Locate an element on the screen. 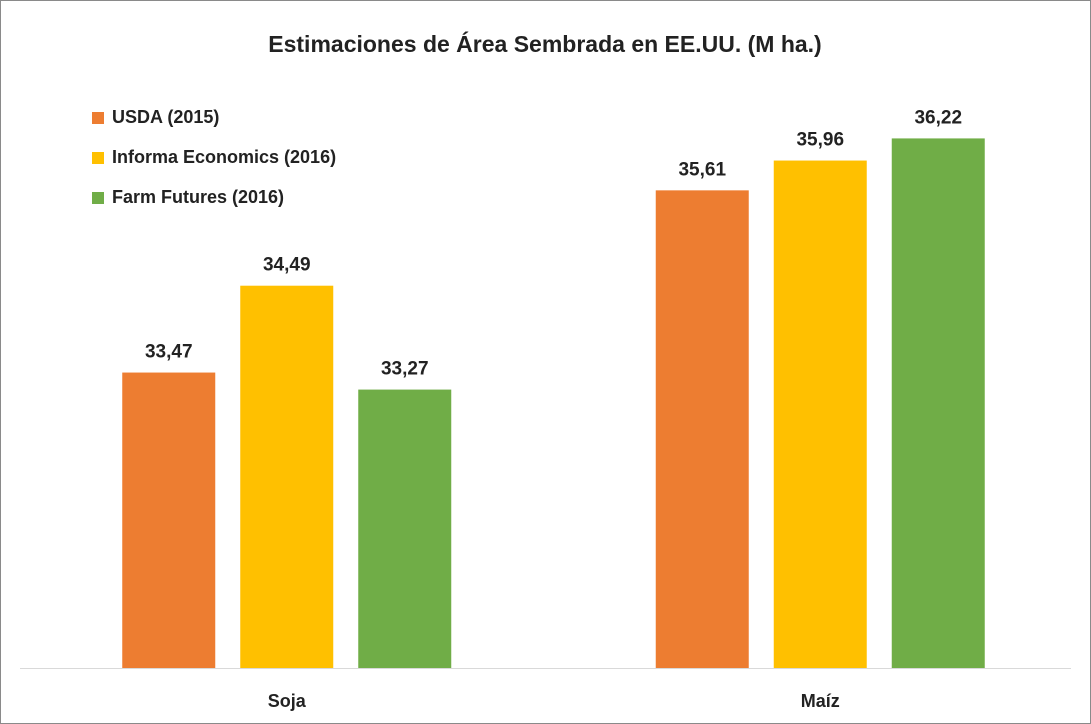 Image resolution: width=1091 pixels, height=724 pixels. x-tick-label: Soja is located at coordinates (287, 701).